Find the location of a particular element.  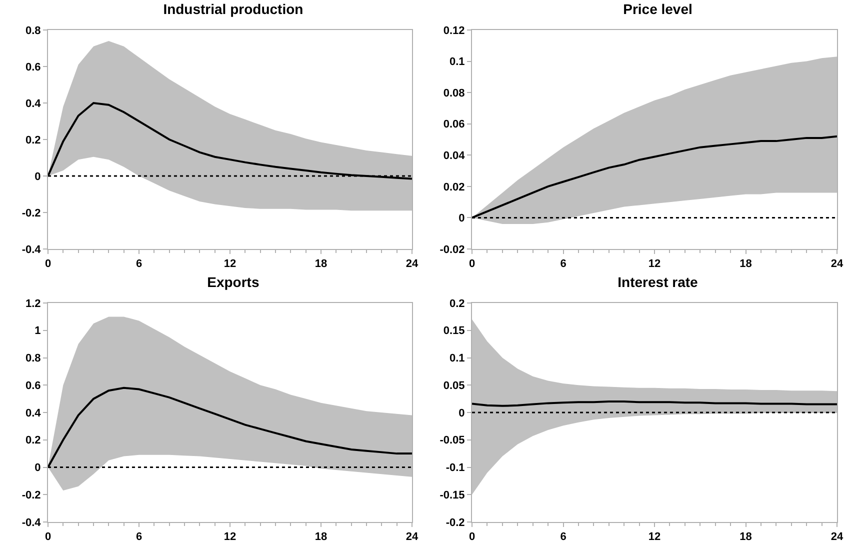

y-tick-label: 0.02 is located at coordinates (454, 187).